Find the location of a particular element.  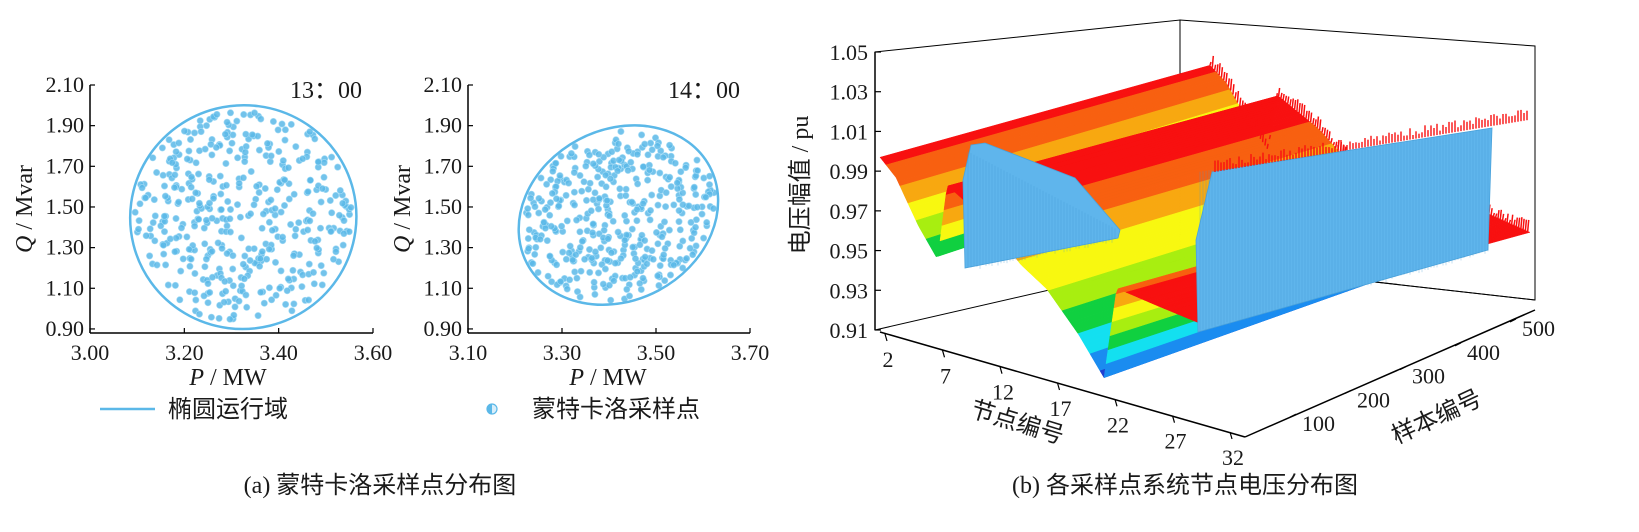

time-annotation-1300: 13：00 is located at coordinates (326, 91).